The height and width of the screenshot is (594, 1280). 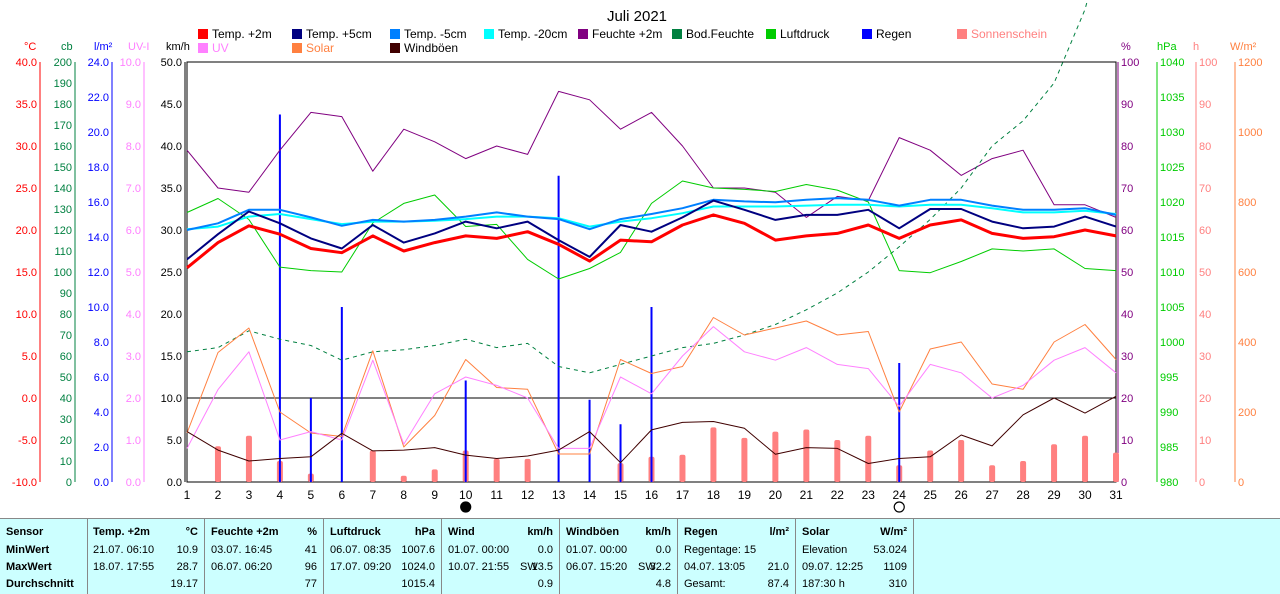 What do you see at coordinates (361, 567) in the screenshot?
I see `luftdruck-max-time: 17.07. 09:20` at bounding box center [361, 567].